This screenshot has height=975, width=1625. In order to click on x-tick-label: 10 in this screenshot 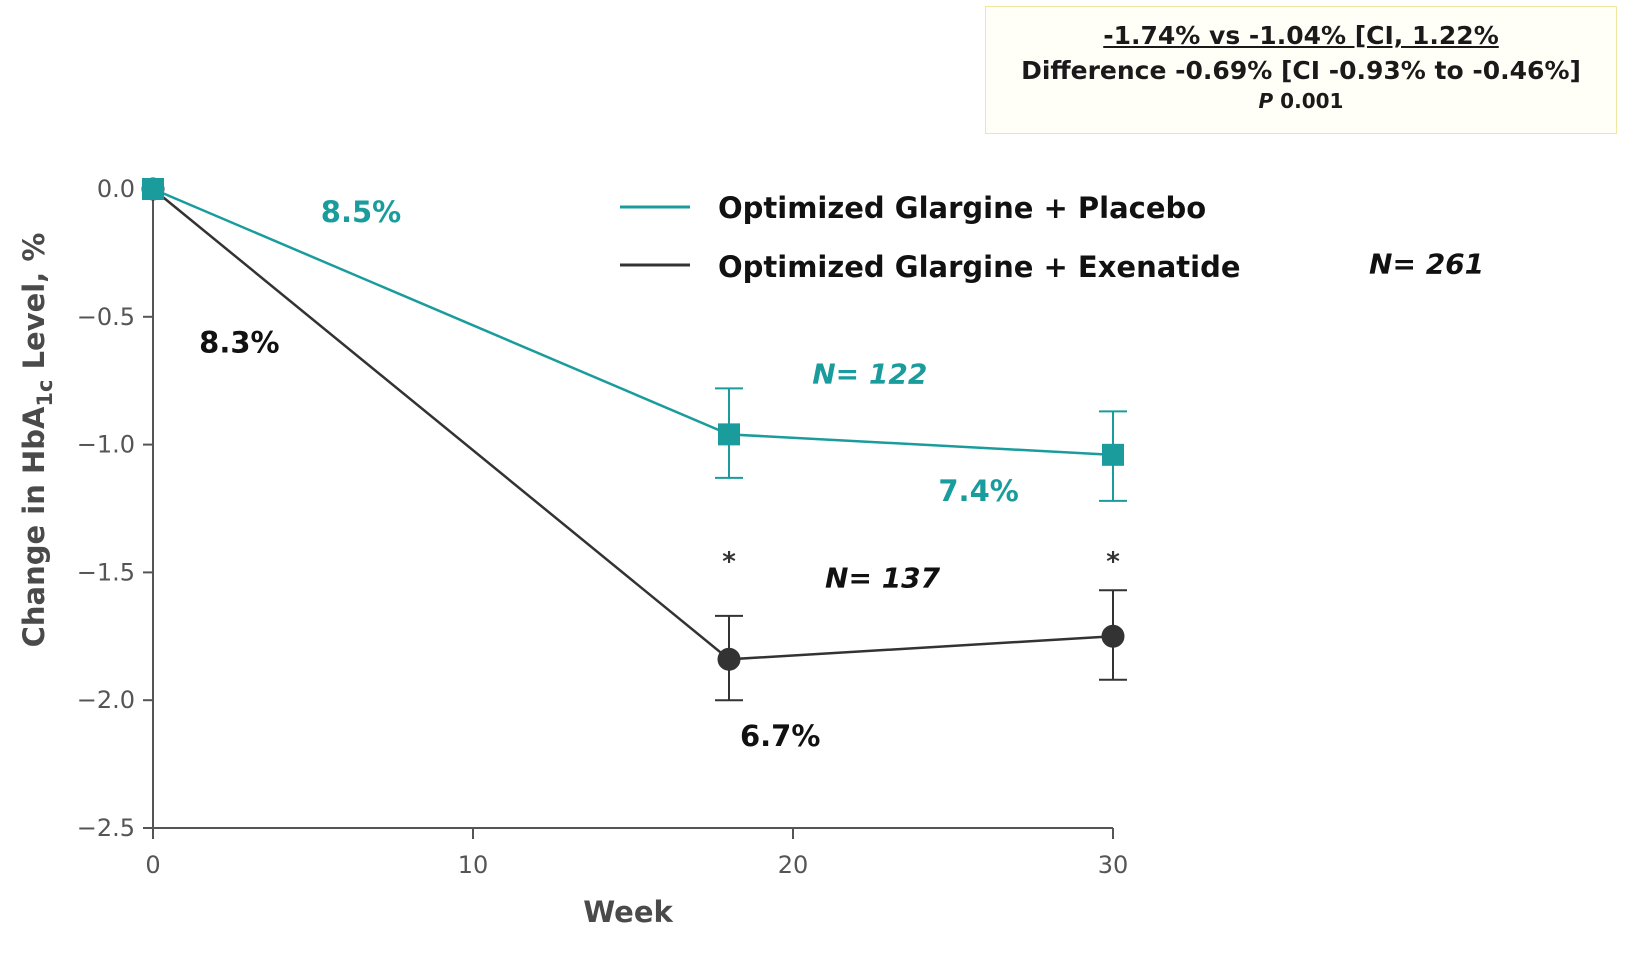, I will do `click(473, 865)`.